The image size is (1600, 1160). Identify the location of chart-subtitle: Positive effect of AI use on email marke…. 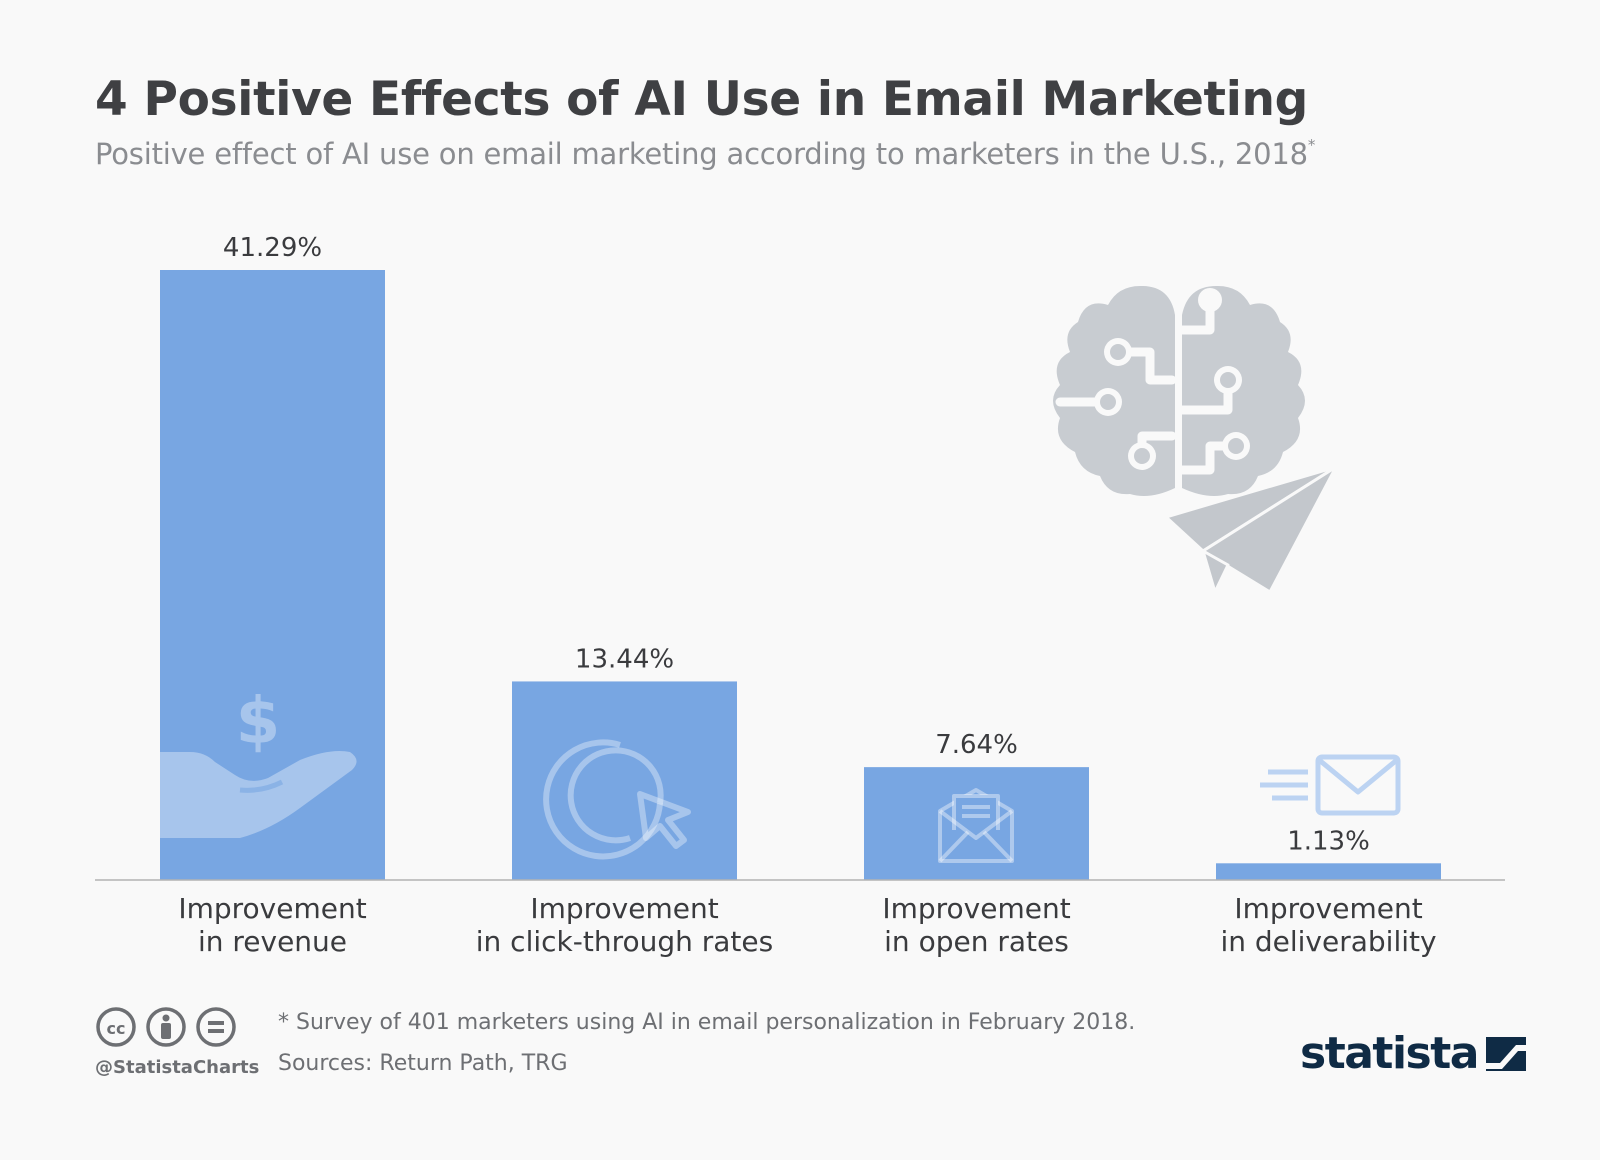
(705, 153).